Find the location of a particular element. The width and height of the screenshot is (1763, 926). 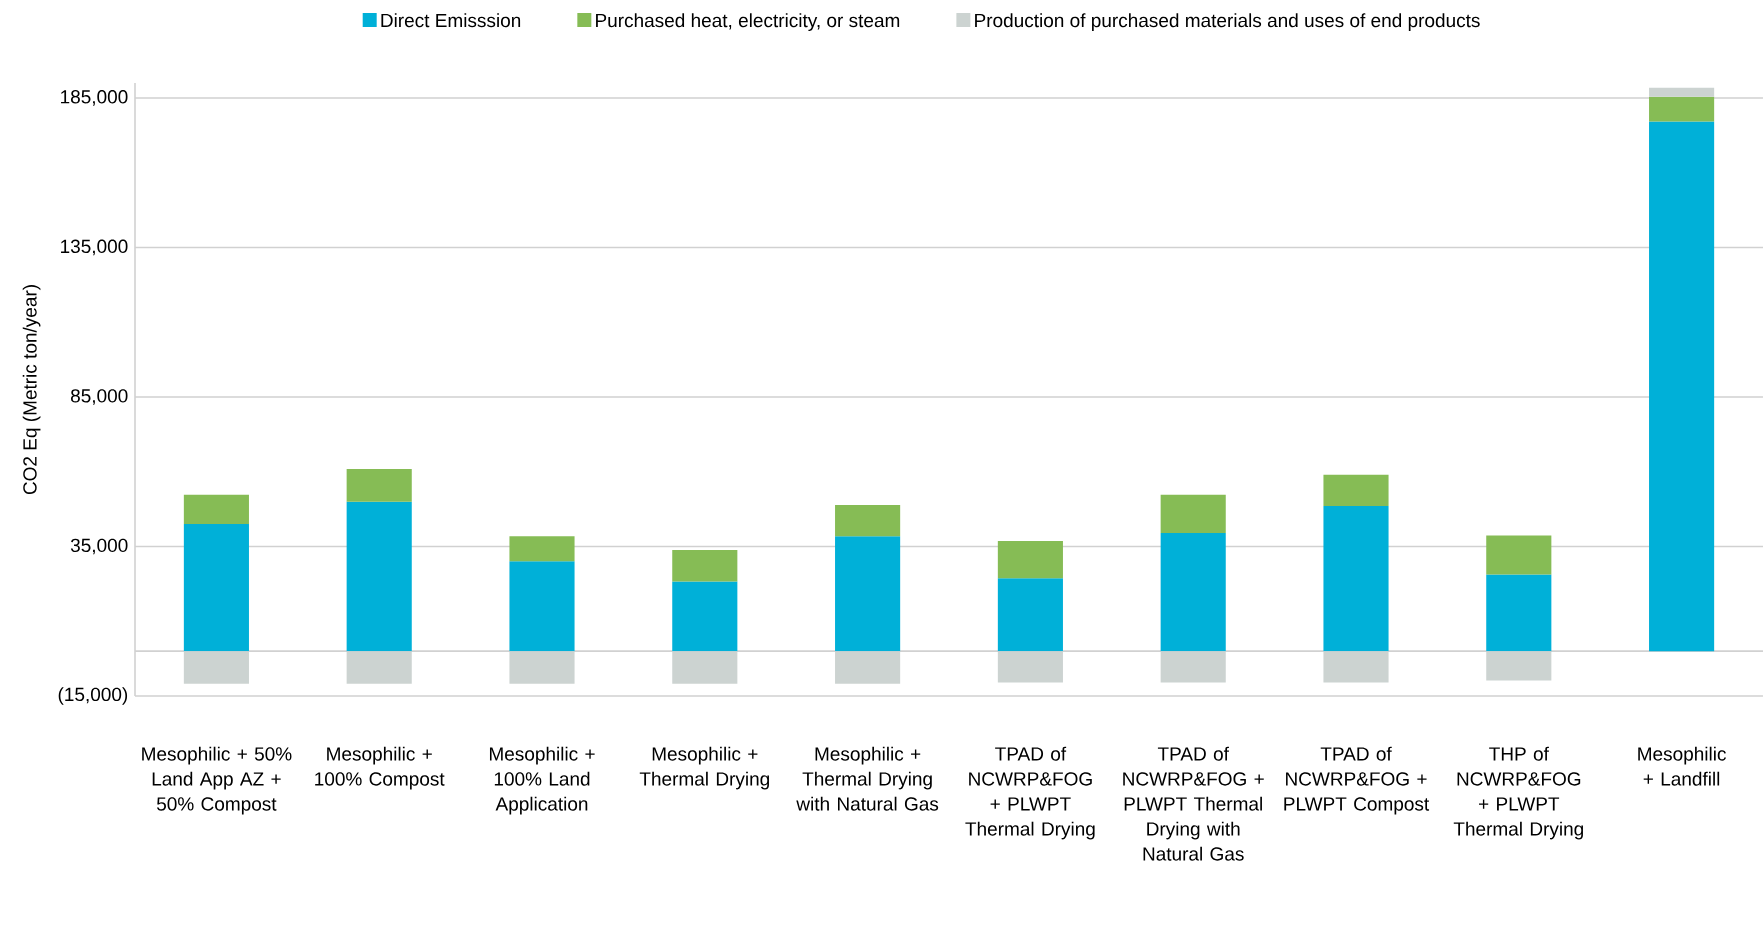

x-tick-label: Mesophilic + Thermal Drying with Natural Gas is located at coordinates (867, 778).